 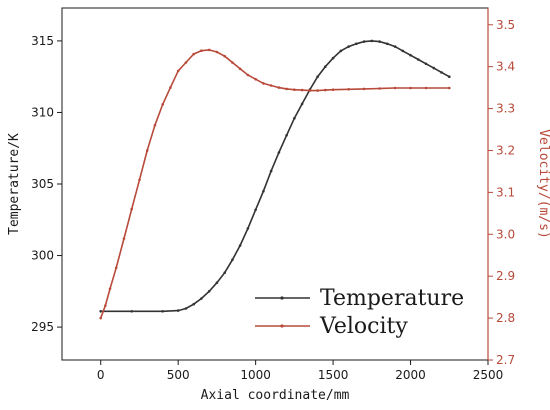 I want to click on y-axis-title: Temperature/K, so click(x=14, y=184).